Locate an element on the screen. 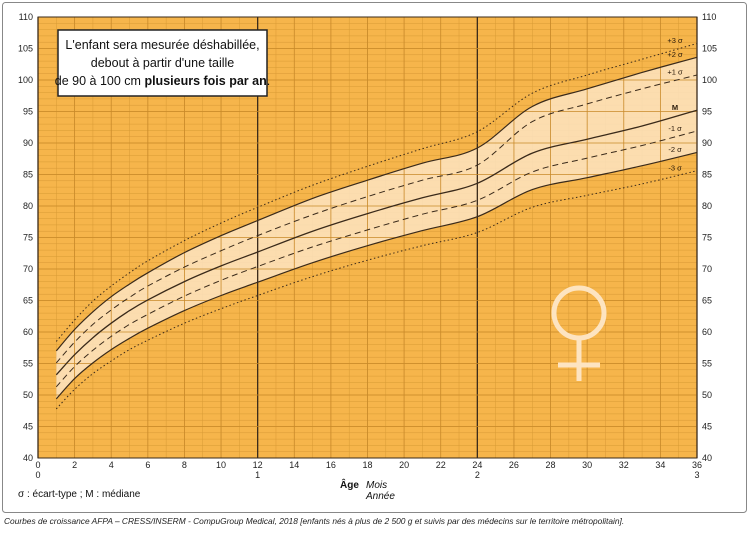  y-axis-right: 40 45 50 55 60 65 70 75 80 85 90 95 100 105 110 is located at coordinates (709, 237).